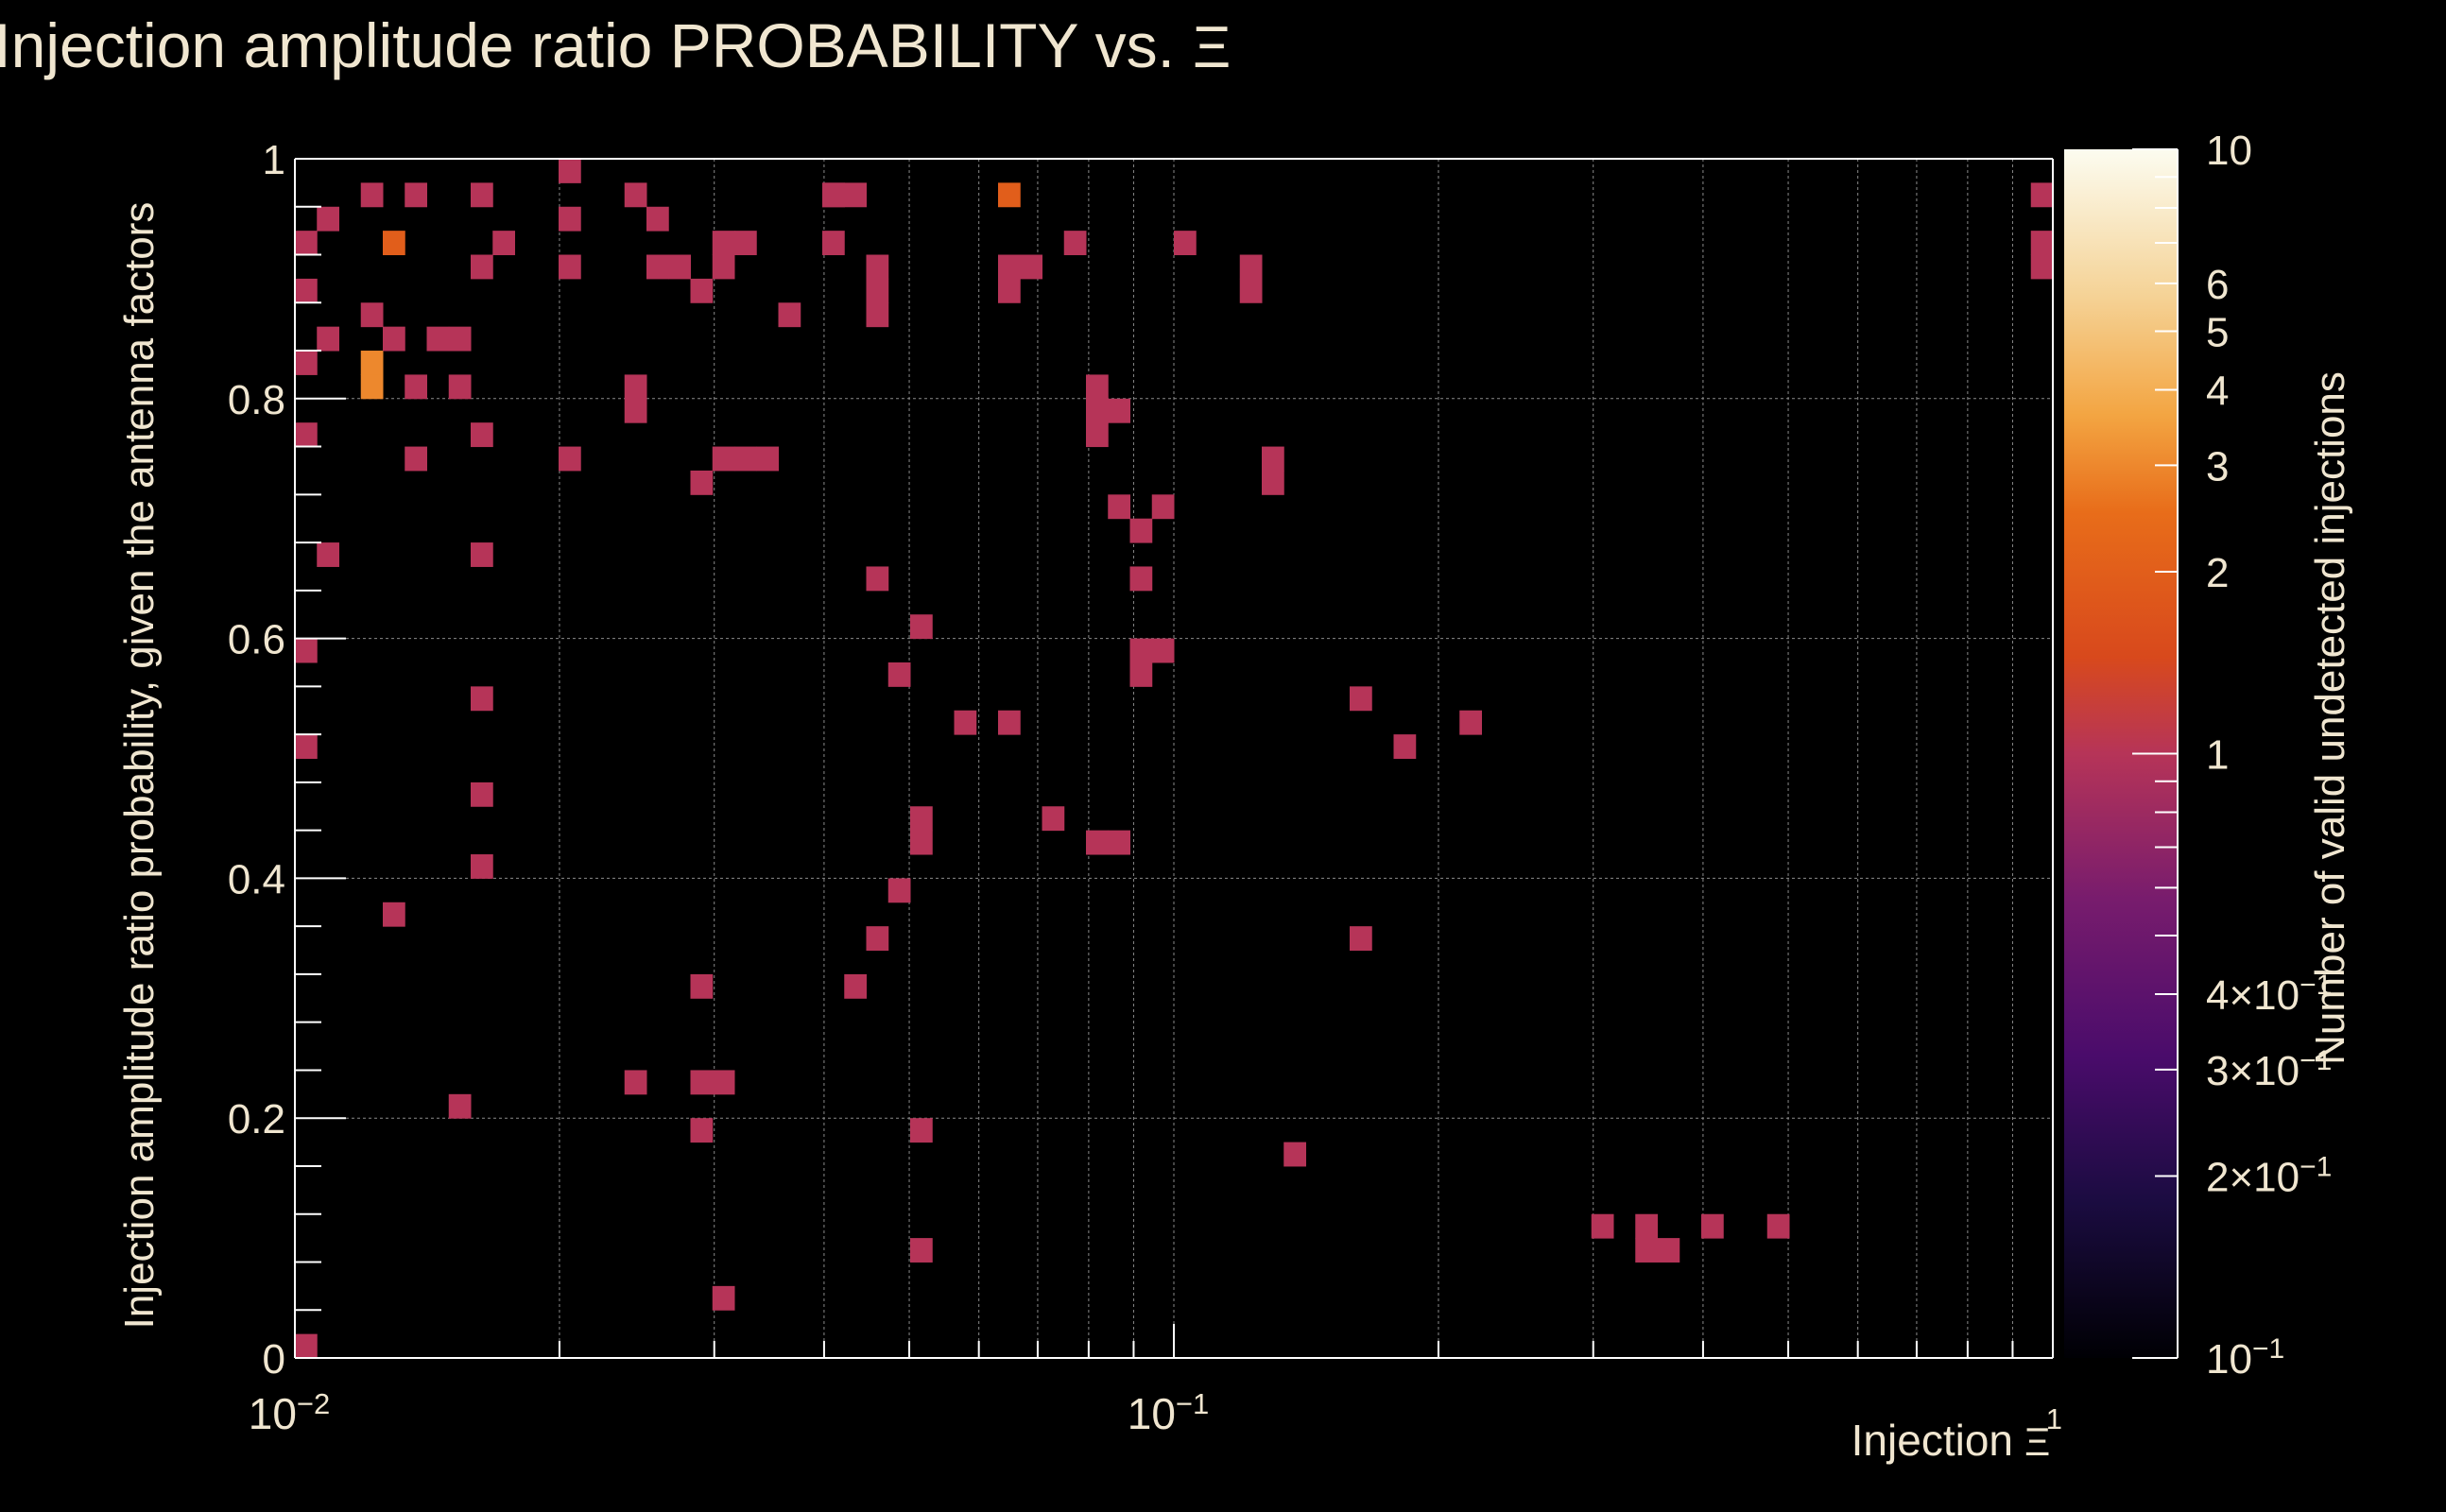 This screenshot has height=1512, width=2446. What do you see at coordinates (2037, 1441) in the screenshot?
I see `x-axis-label-symbol: Ξ` at bounding box center [2037, 1441].